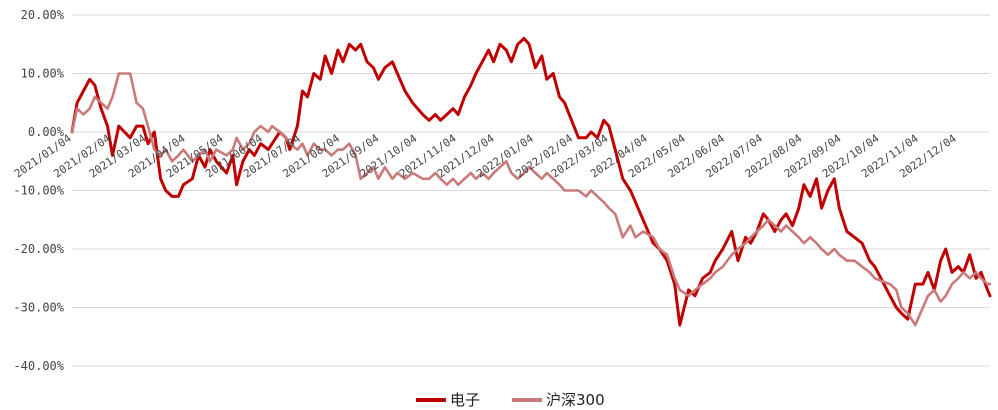  I want to click on legend-label-electronics: 电子, so click(465, 400).